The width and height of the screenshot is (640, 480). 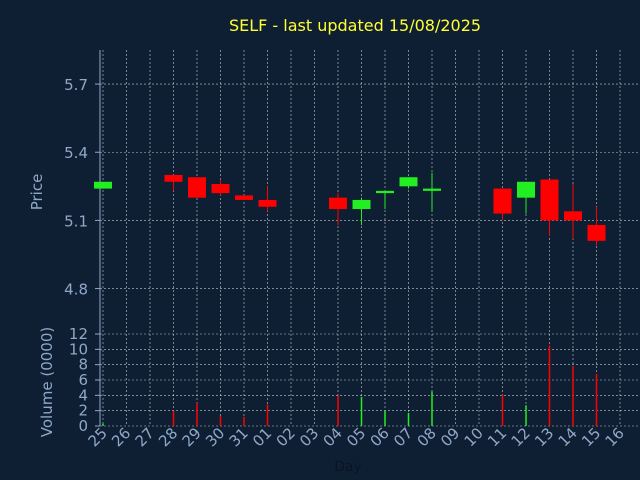 I want to click on day-tick-label: 06, so click(x=380, y=437).